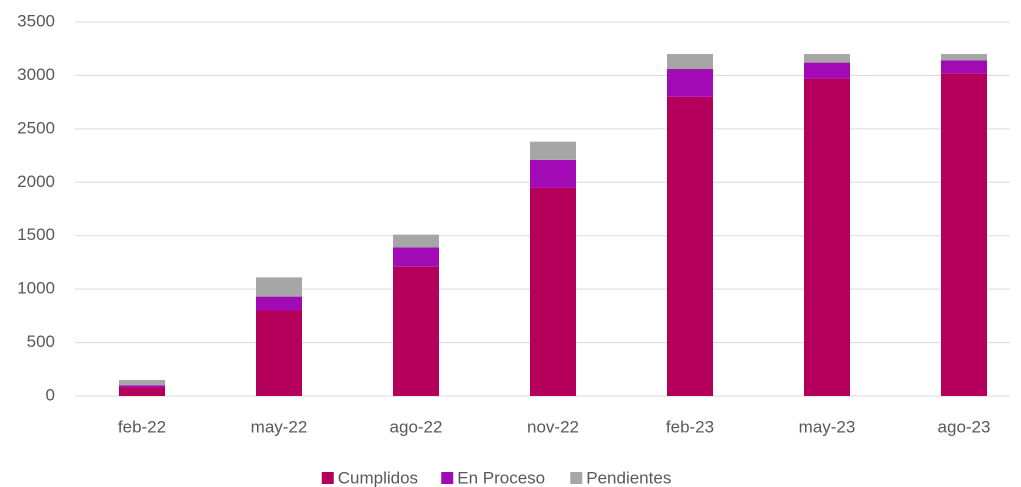 This screenshot has height=487, width=1021. I want to click on x-tick-label: feb-22, so click(142, 426).